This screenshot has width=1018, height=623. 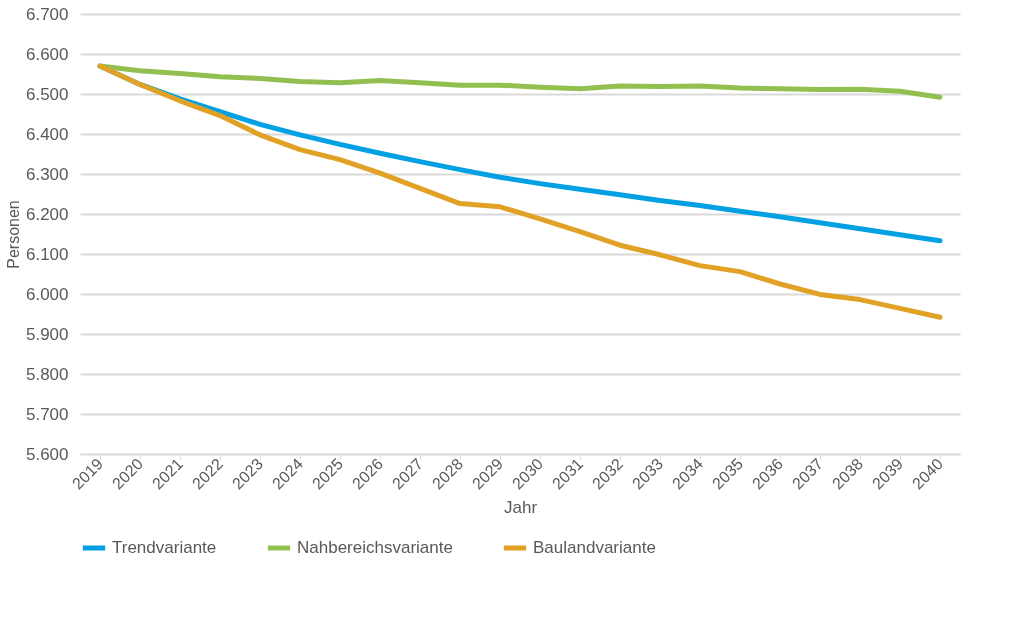 What do you see at coordinates (47, 414) in the screenshot?
I see `y-tick-label: 5.700` at bounding box center [47, 414].